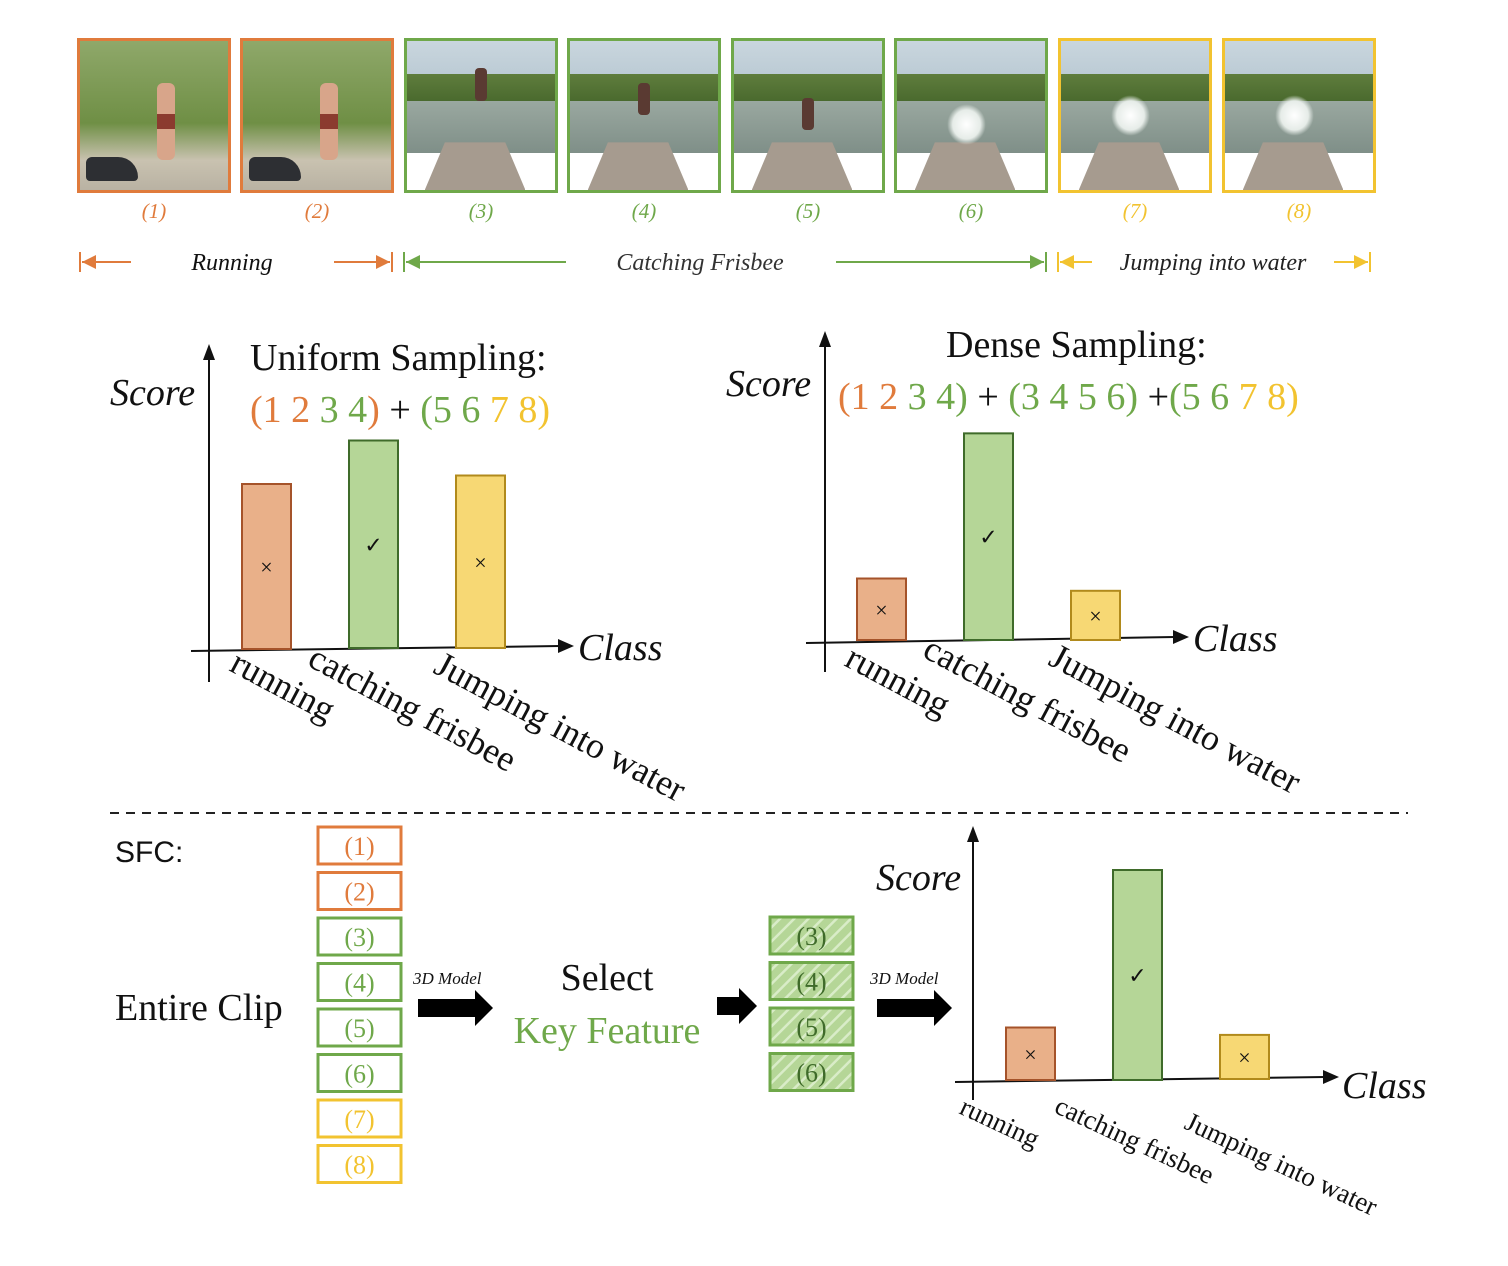  What do you see at coordinates (737, 1006) in the screenshot?
I see `select-arrow` at bounding box center [737, 1006].